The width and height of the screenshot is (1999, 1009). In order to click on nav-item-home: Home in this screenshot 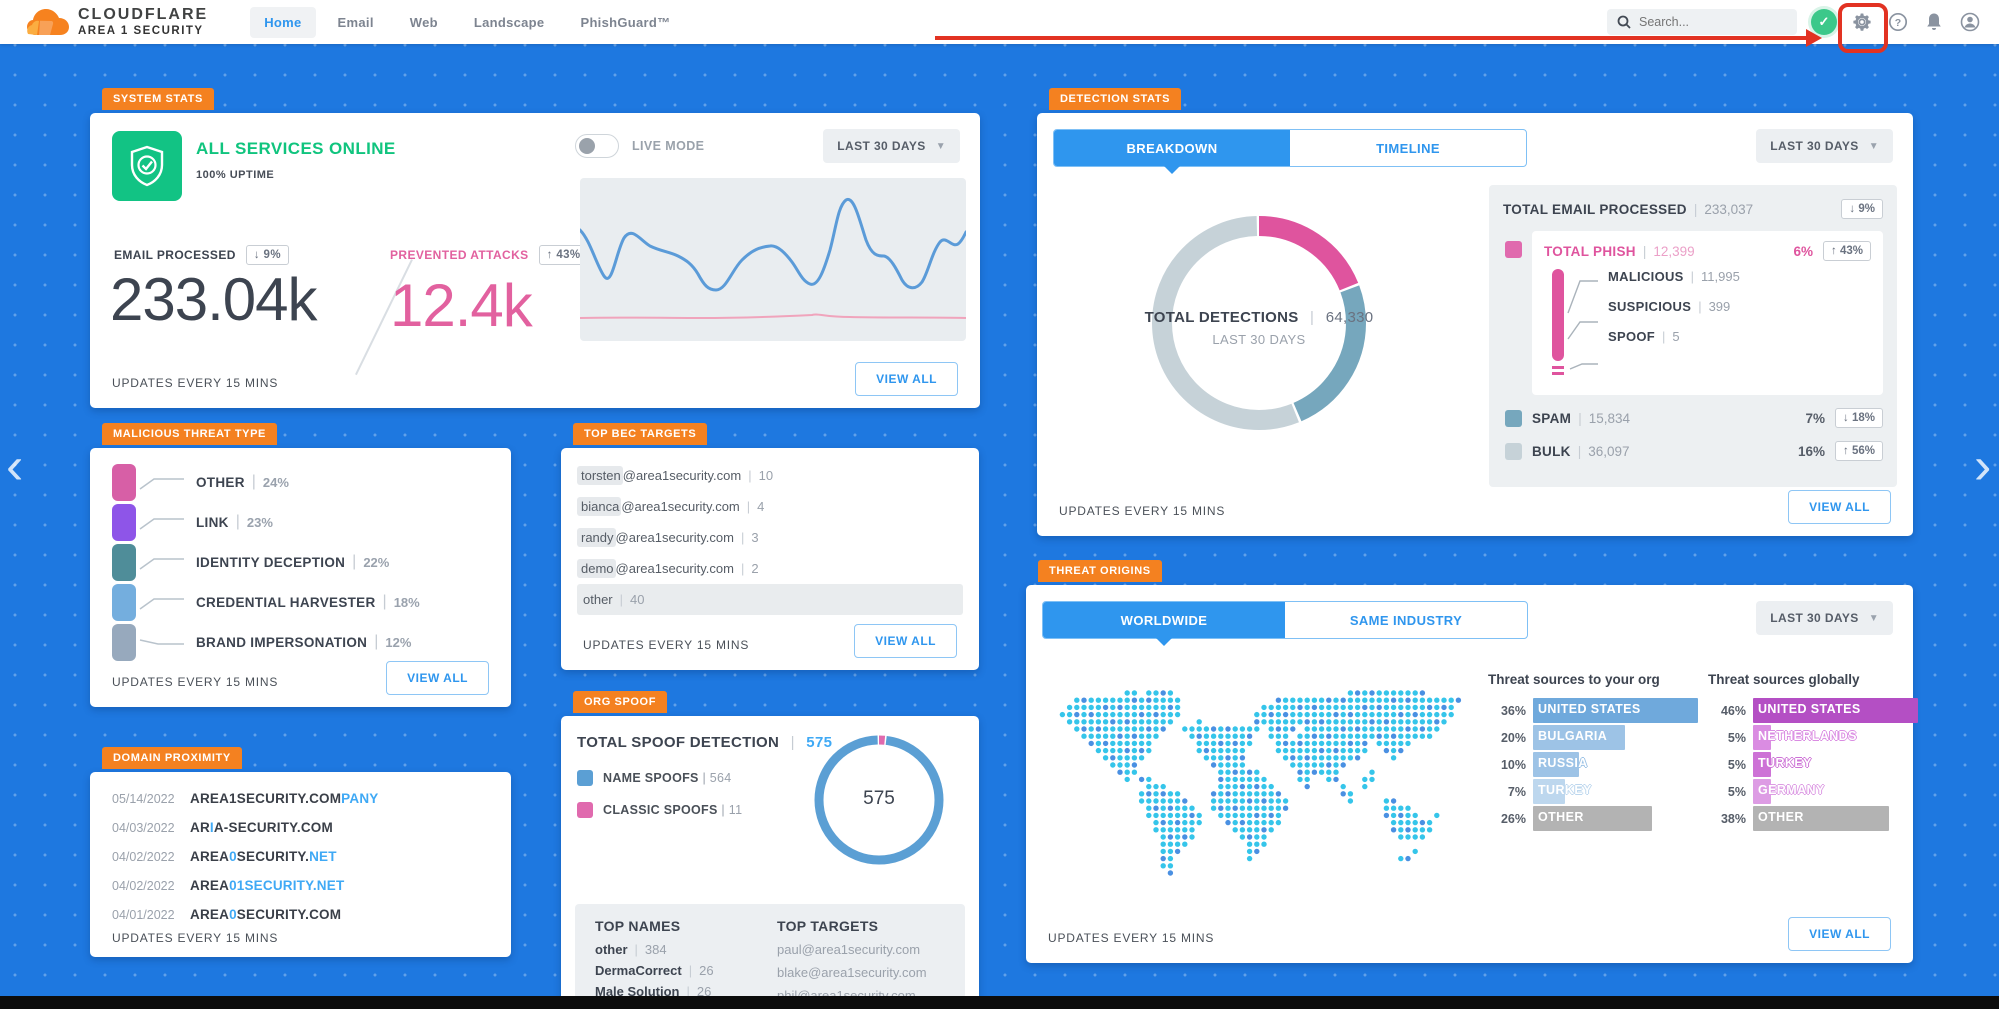, I will do `click(283, 22)`.